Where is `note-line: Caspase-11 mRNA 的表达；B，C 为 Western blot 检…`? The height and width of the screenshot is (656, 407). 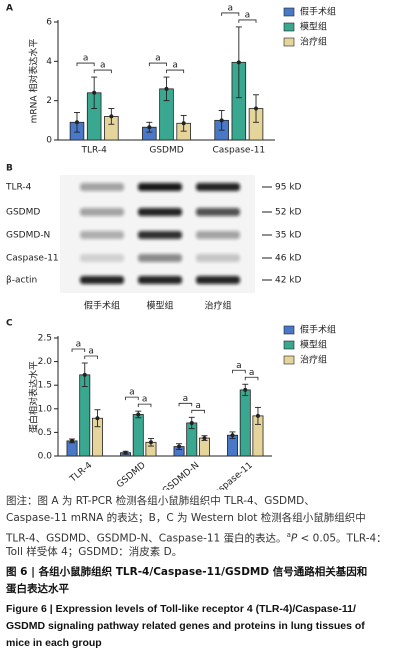
note-line: Caspase-11 mRNA 的表达；B，C 为 Western blot 检… is located at coordinates (186, 518).